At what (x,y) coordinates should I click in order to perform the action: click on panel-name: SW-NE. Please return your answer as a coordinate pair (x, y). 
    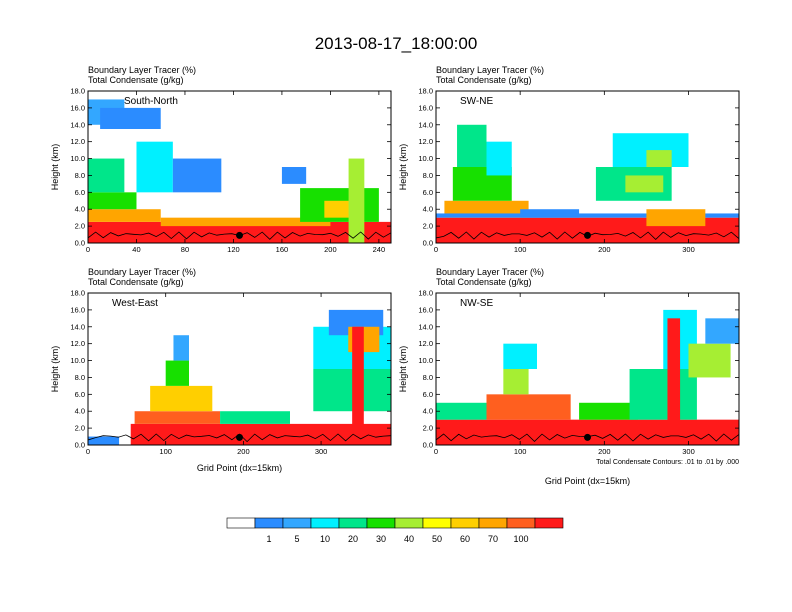
    Looking at the image, I should click on (476, 101).